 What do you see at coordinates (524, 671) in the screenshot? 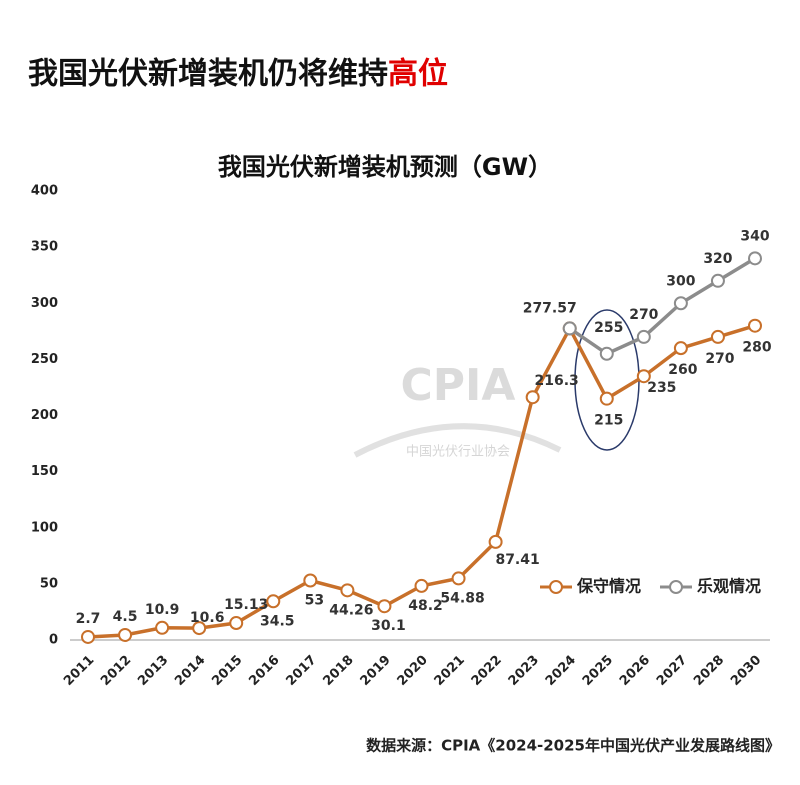
I see `x-tick-label: 2023` at bounding box center [524, 671].